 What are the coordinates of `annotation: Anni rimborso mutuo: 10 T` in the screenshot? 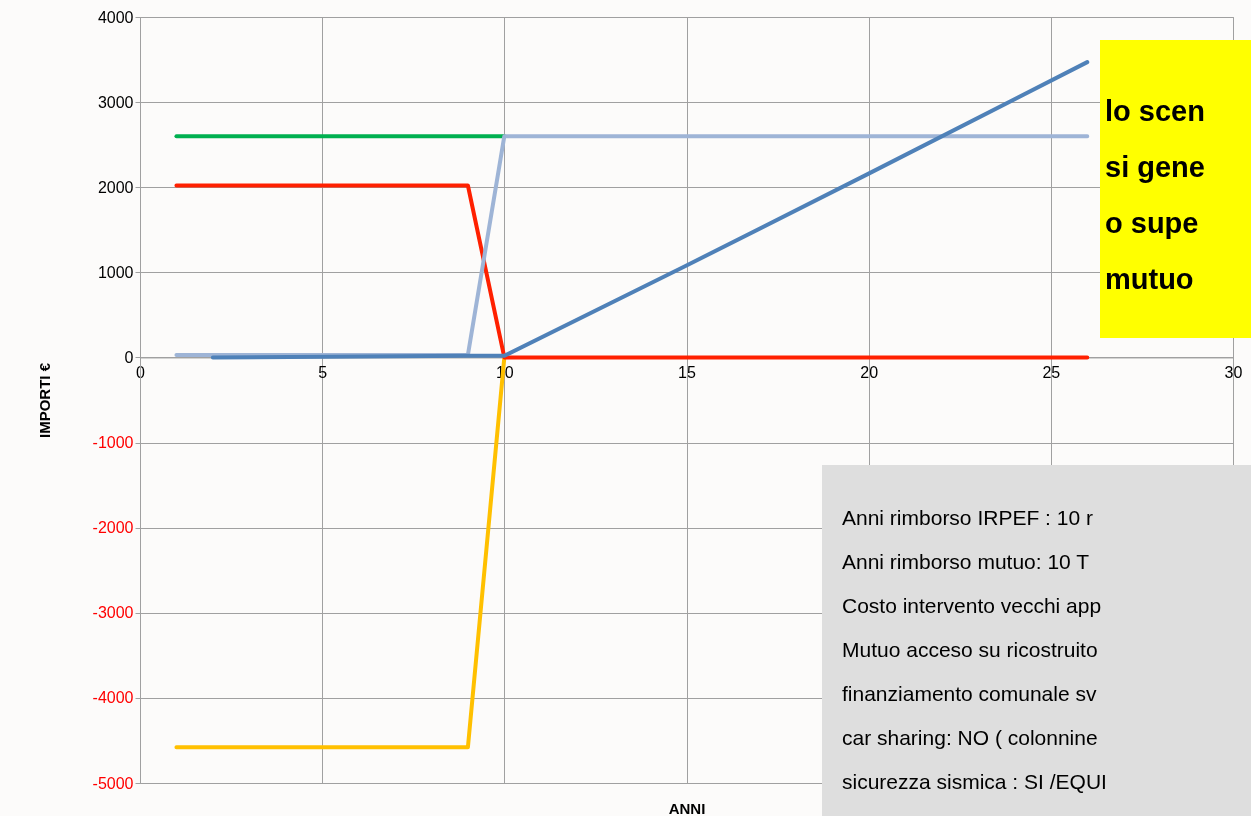 It's located at (966, 561).